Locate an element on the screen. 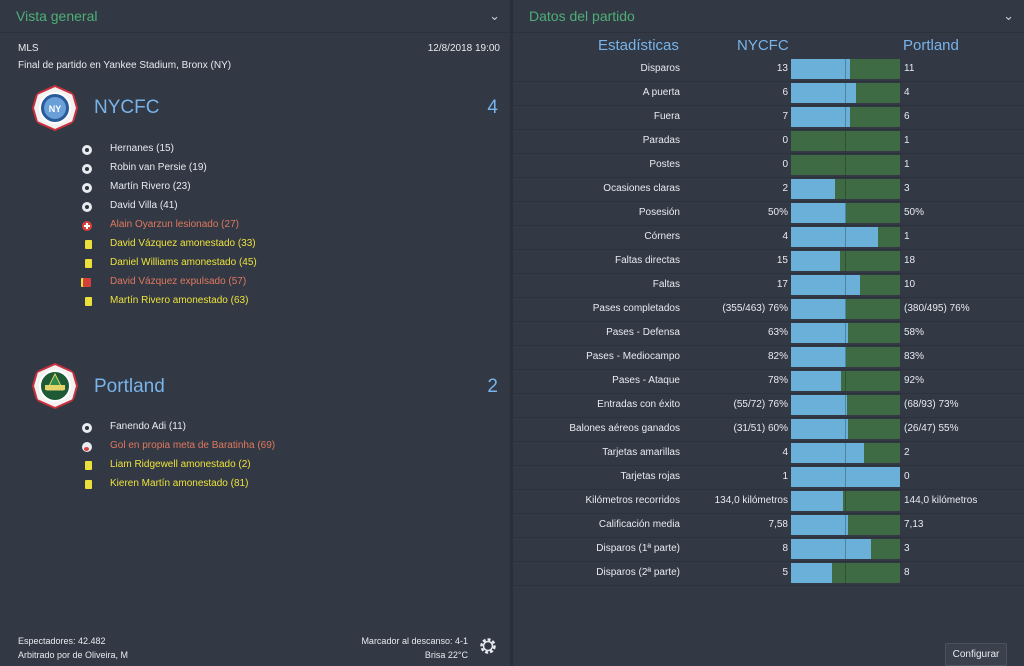 Image resolution: width=1024 pixels, height=666 pixels. stat-label: Pases - Mediocampo is located at coordinates (633, 356).